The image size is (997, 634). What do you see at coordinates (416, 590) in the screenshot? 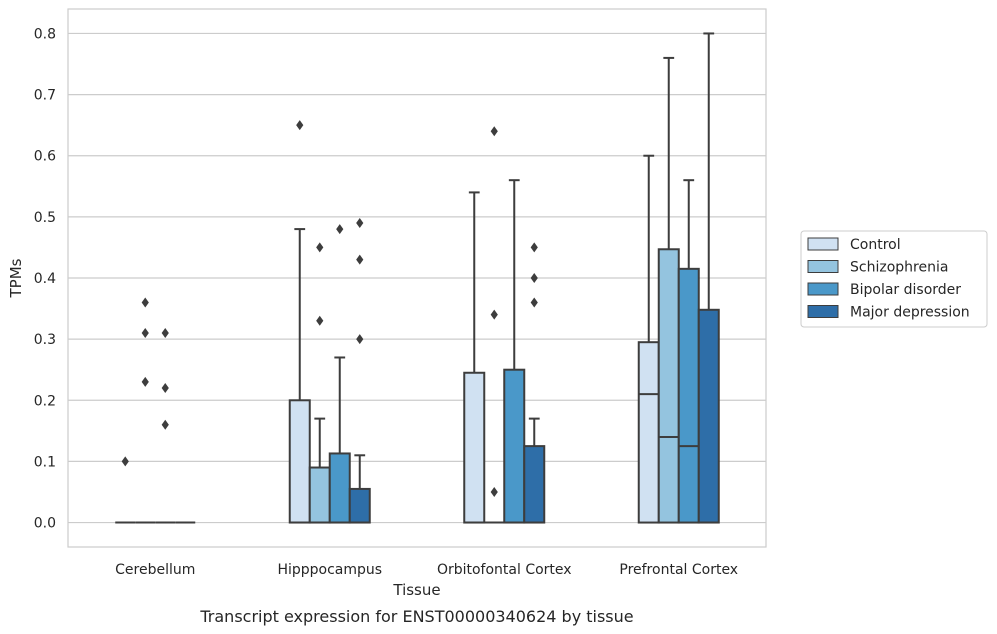
I see `x-axis-label: Tissue` at bounding box center [416, 590].